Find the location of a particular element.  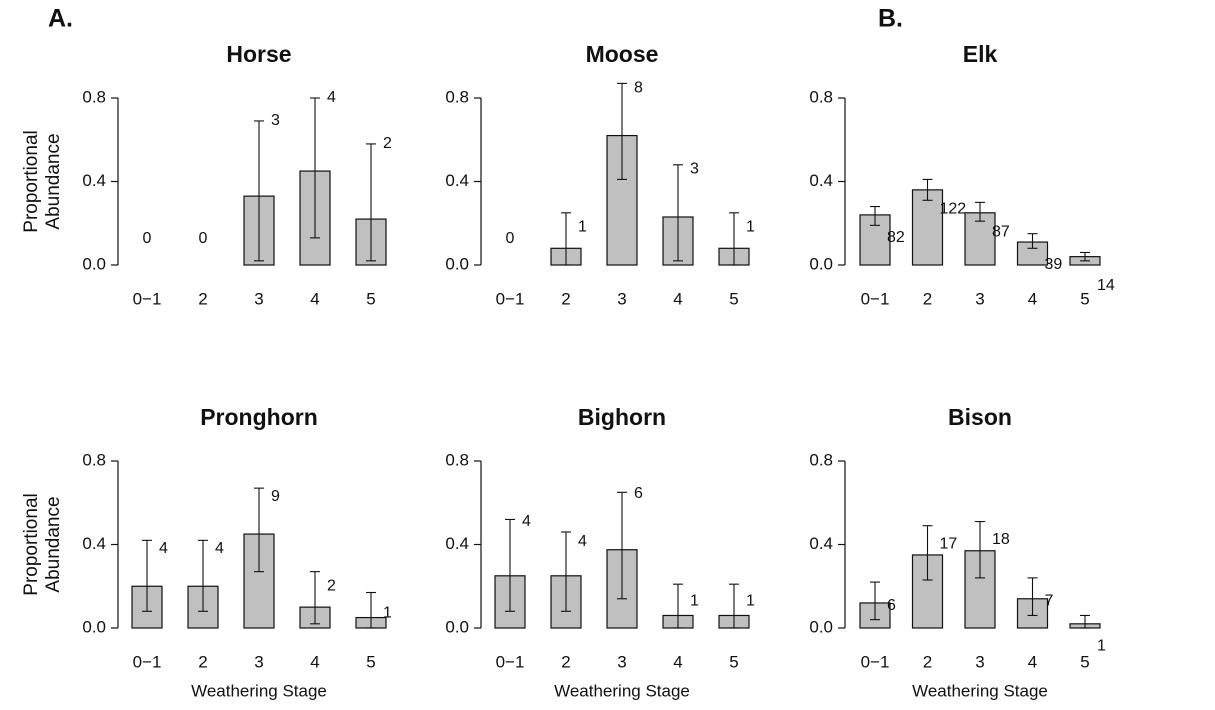

count-label: 82 is located at coordinates (896, 237).